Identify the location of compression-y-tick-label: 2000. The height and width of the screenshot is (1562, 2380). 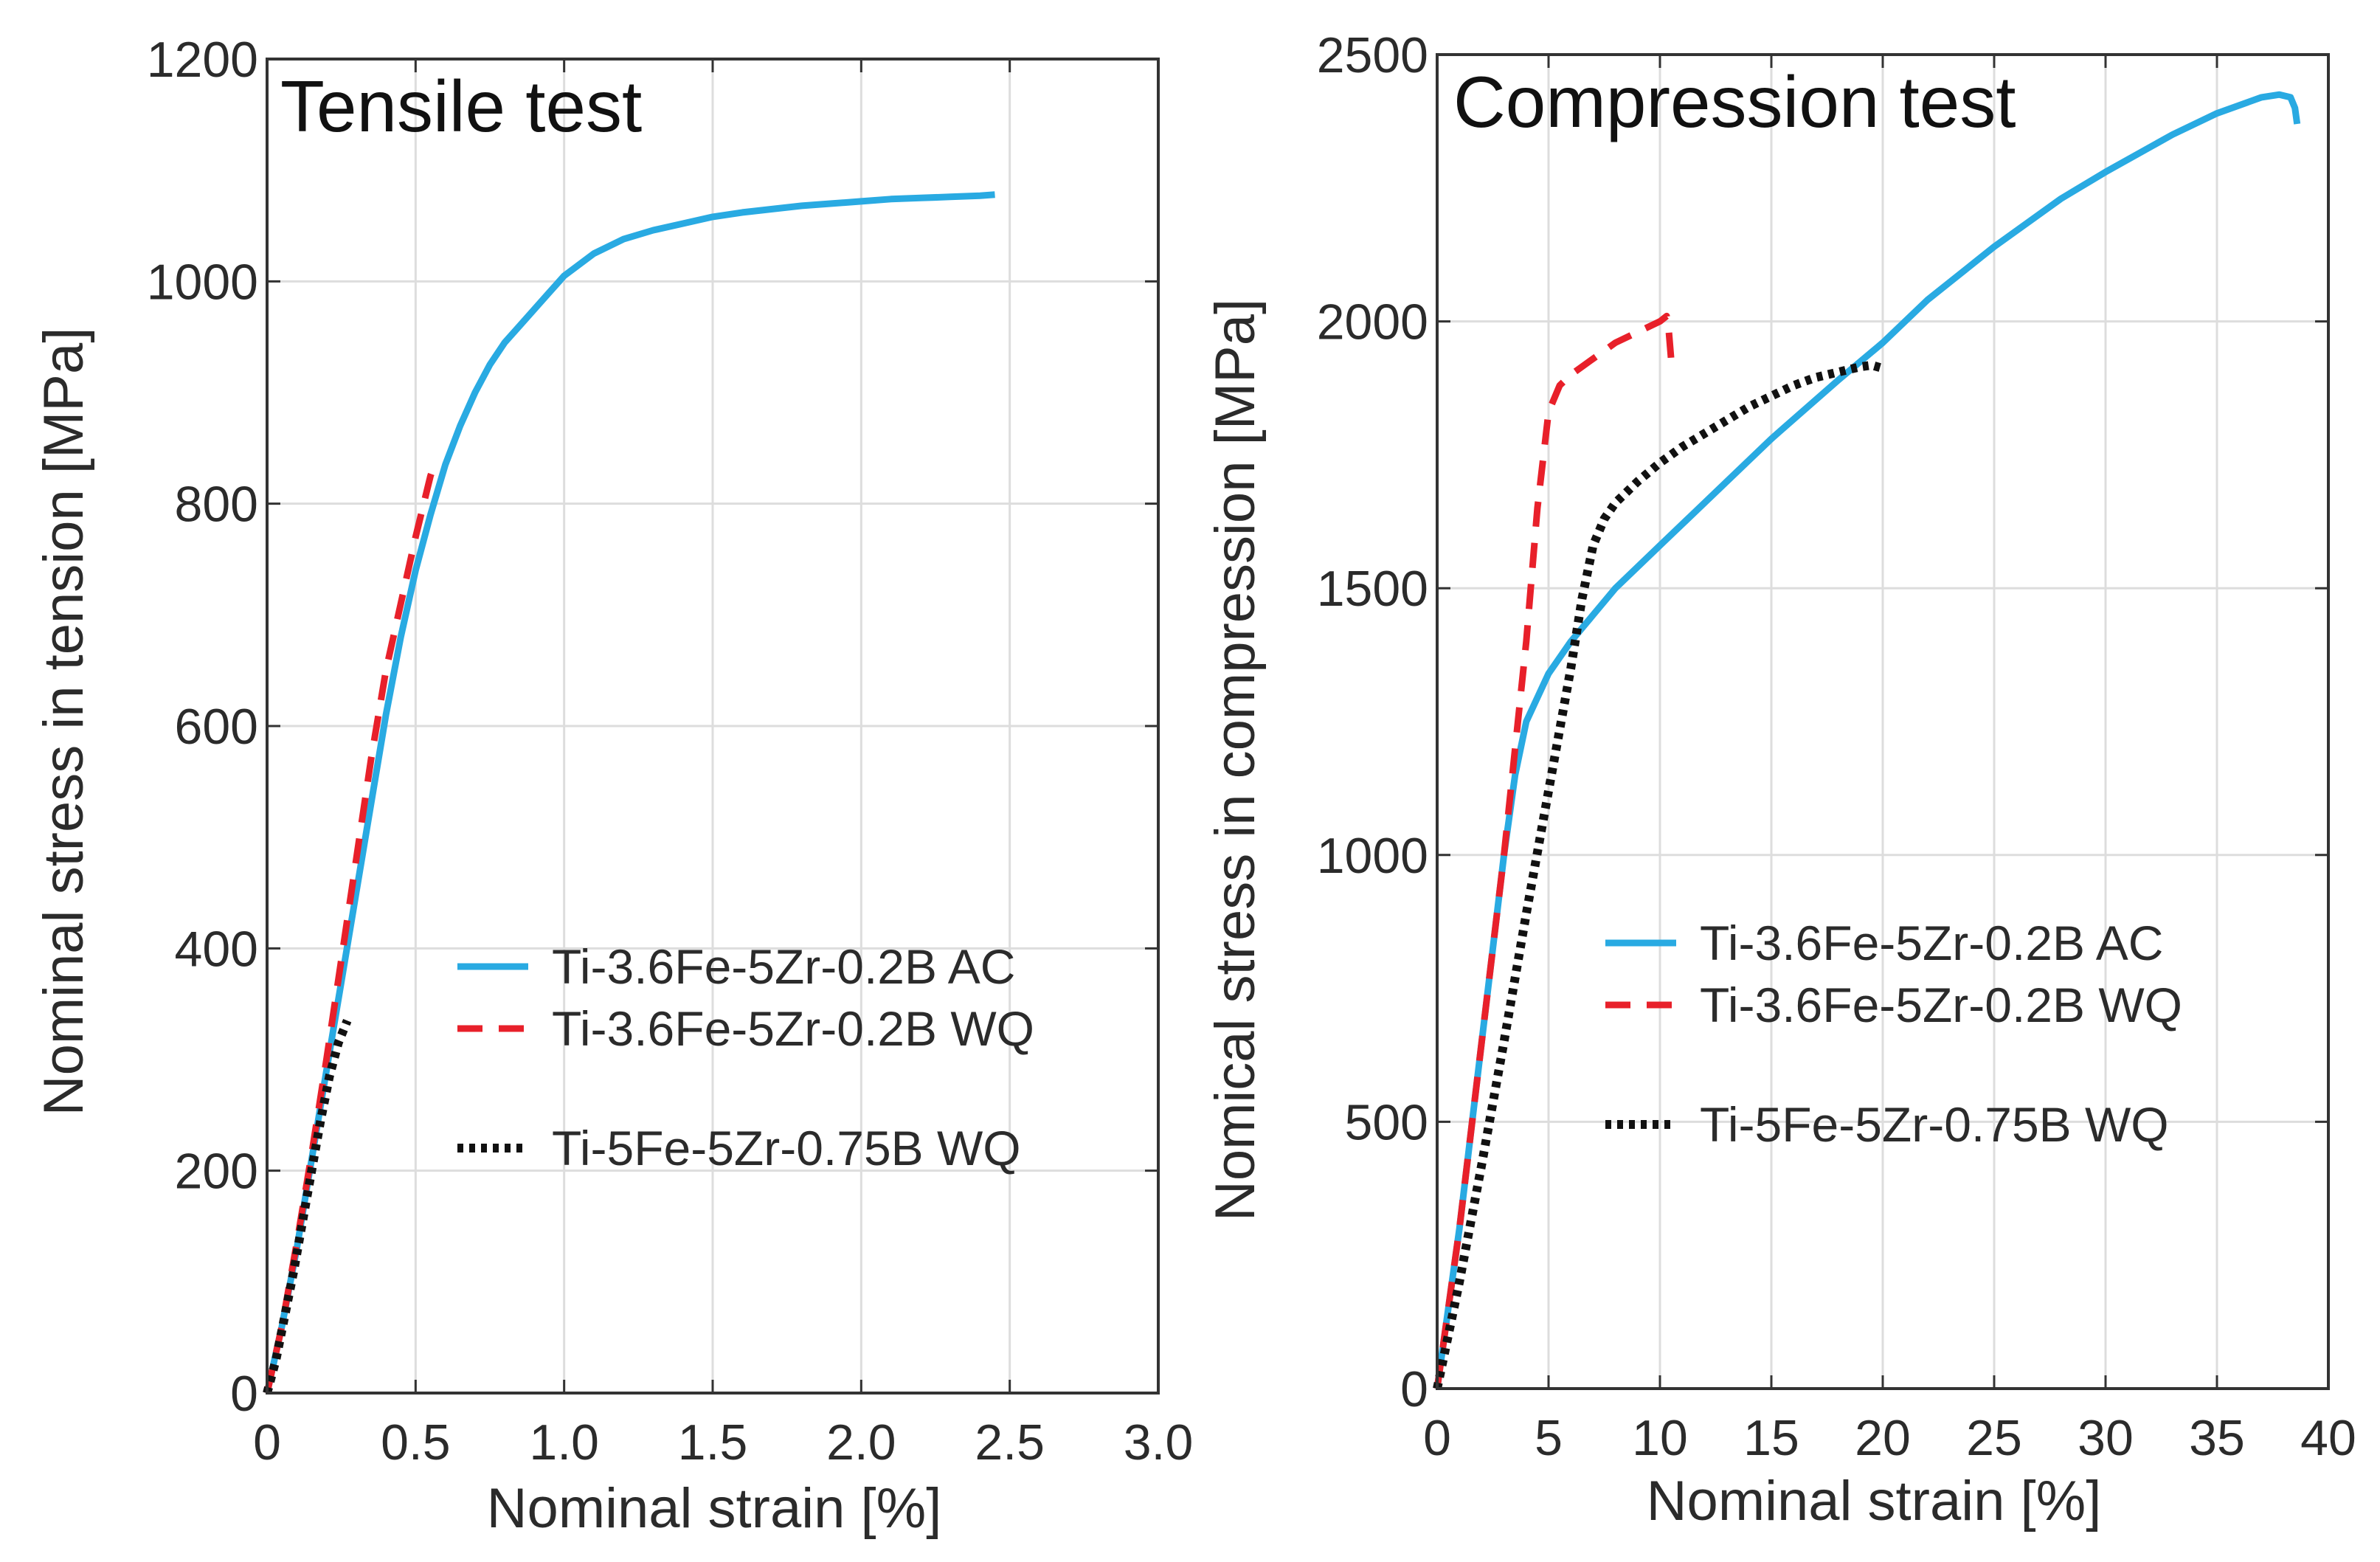
(1372, 322).